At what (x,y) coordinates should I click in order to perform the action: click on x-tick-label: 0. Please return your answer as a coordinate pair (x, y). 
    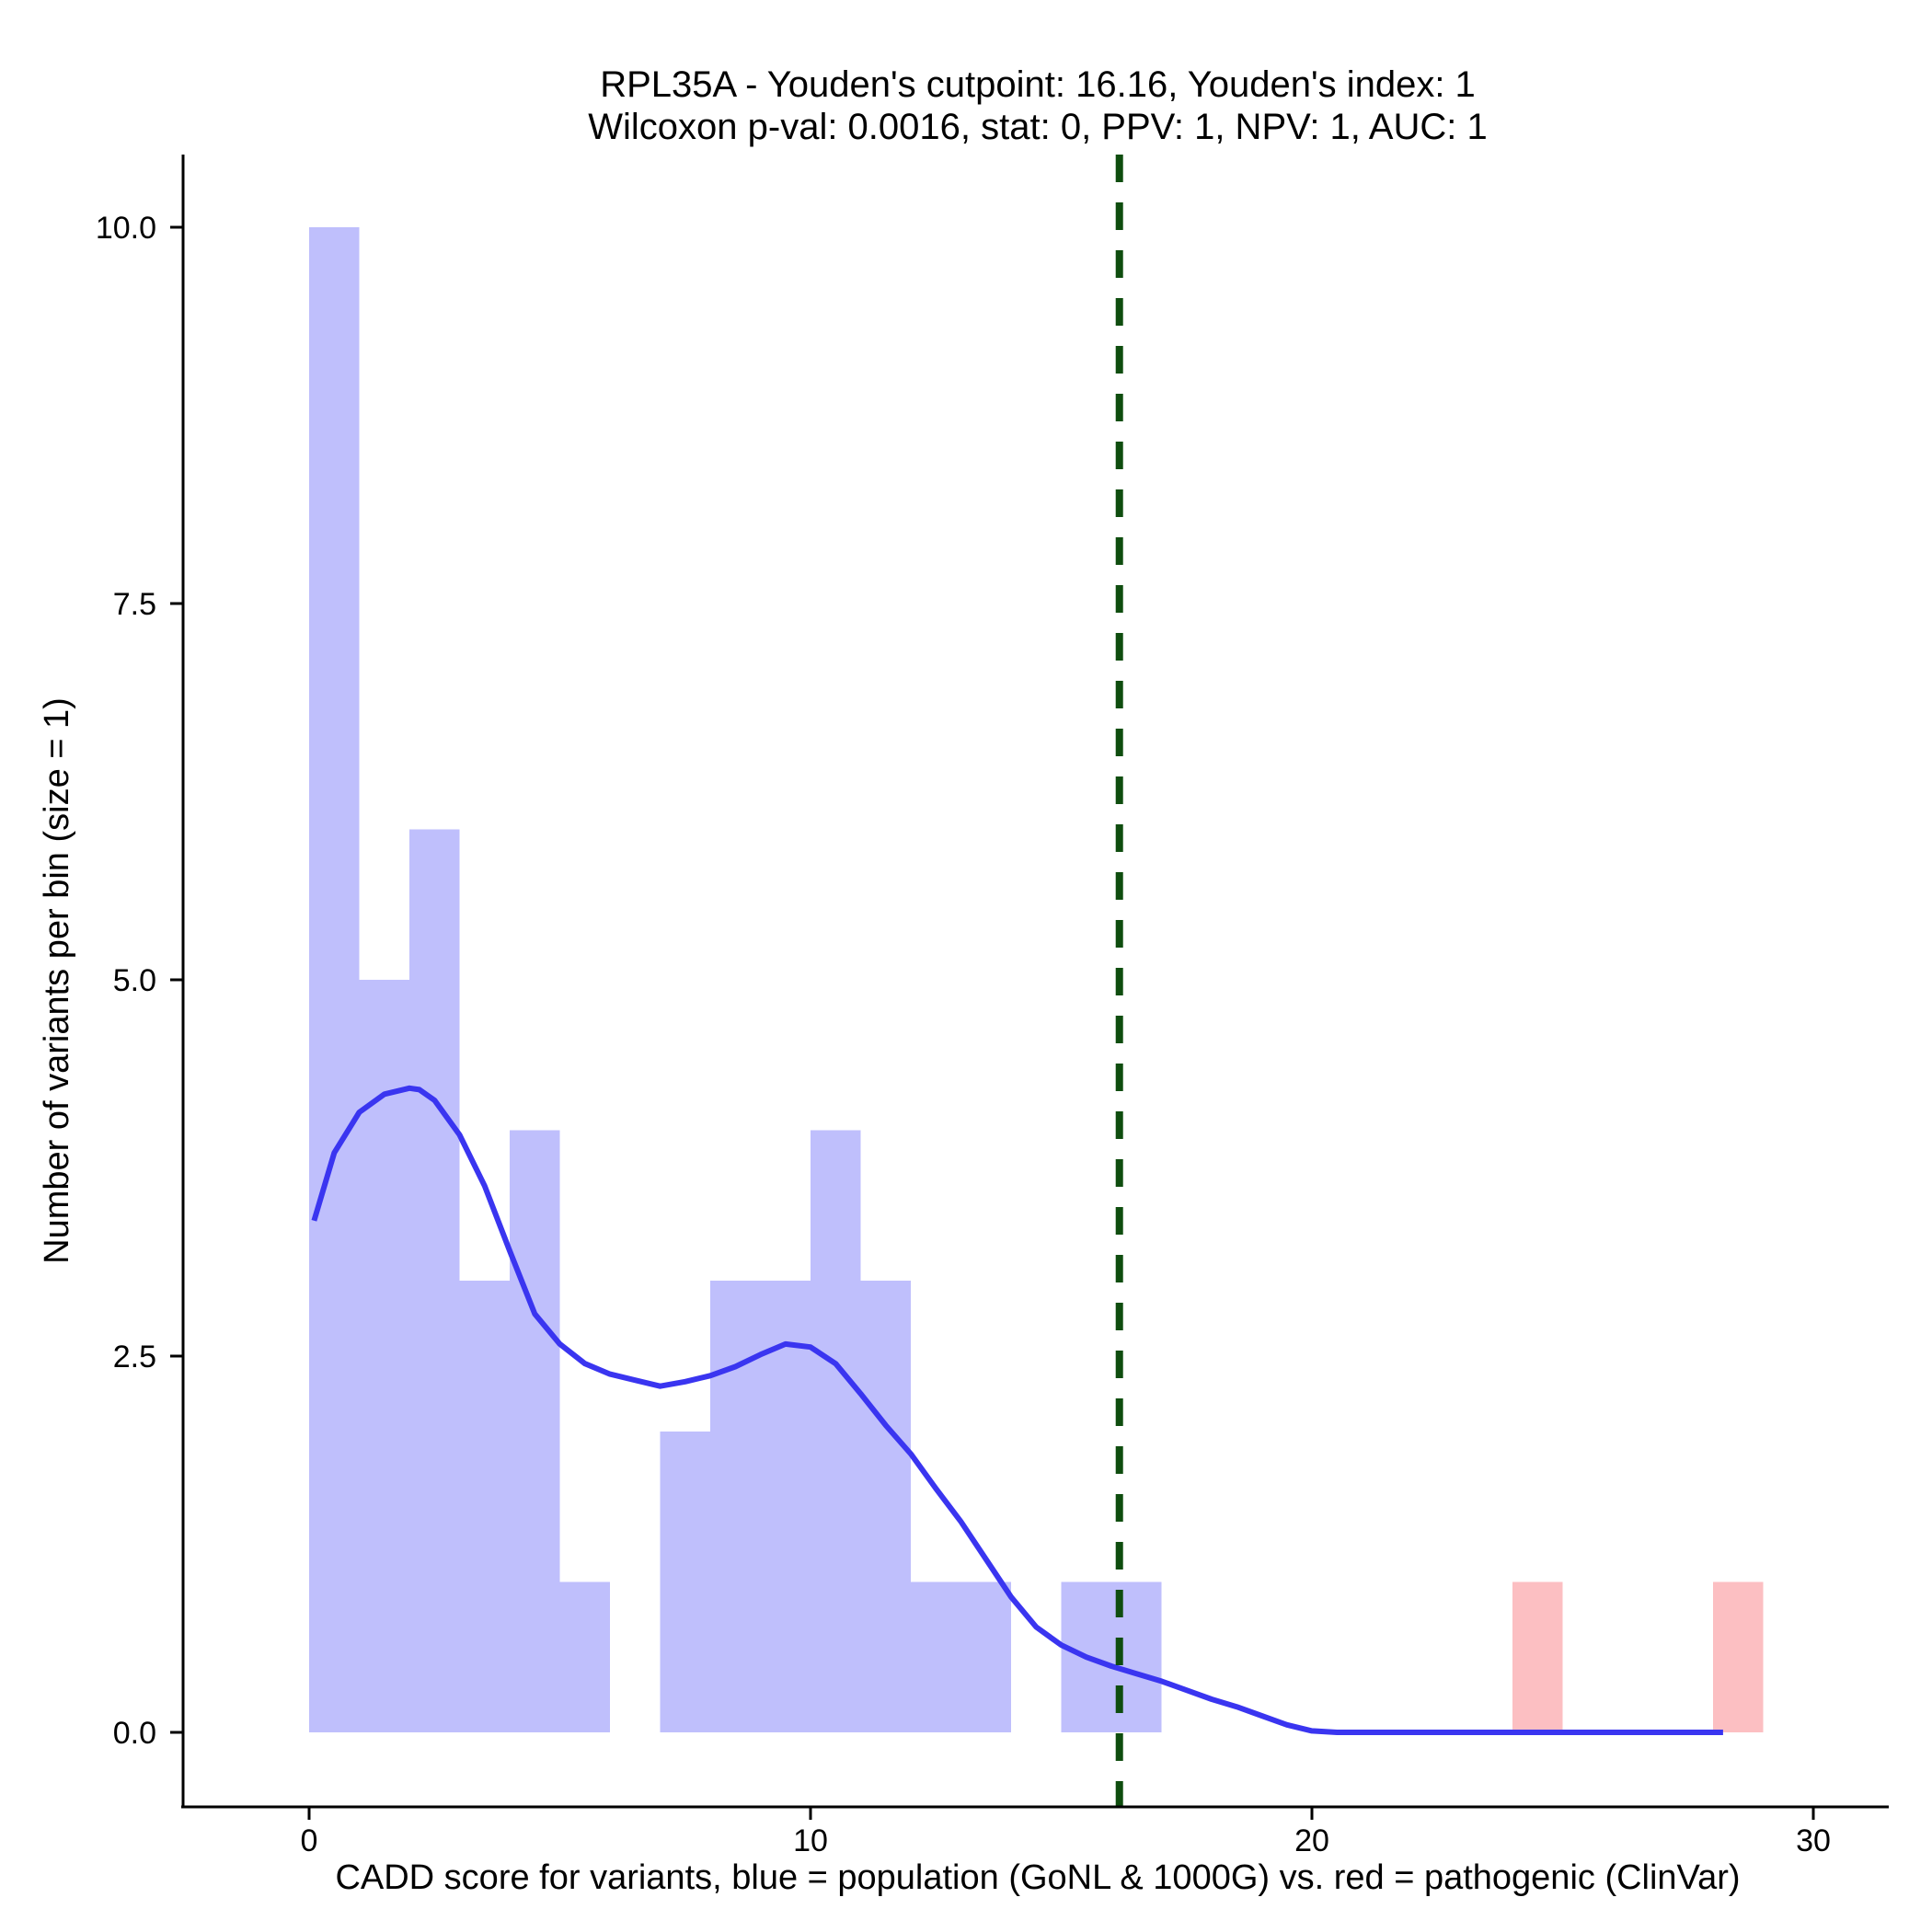
    Looking at the image, I should click on (309, 1840).